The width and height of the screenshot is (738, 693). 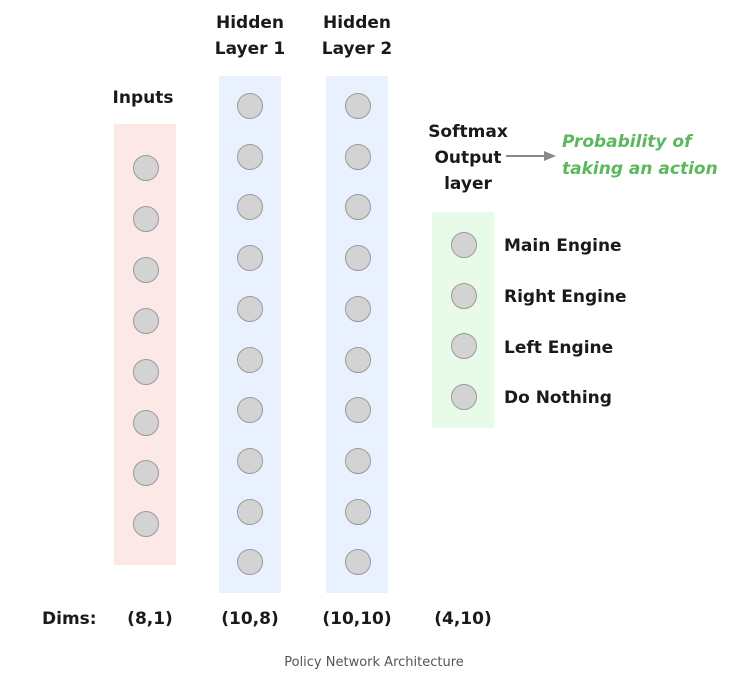 What do you see at coordinates (640, 169) in the screenshot?
I see `probability-note-line-2: taking an action` at bounding box center [640, 169].